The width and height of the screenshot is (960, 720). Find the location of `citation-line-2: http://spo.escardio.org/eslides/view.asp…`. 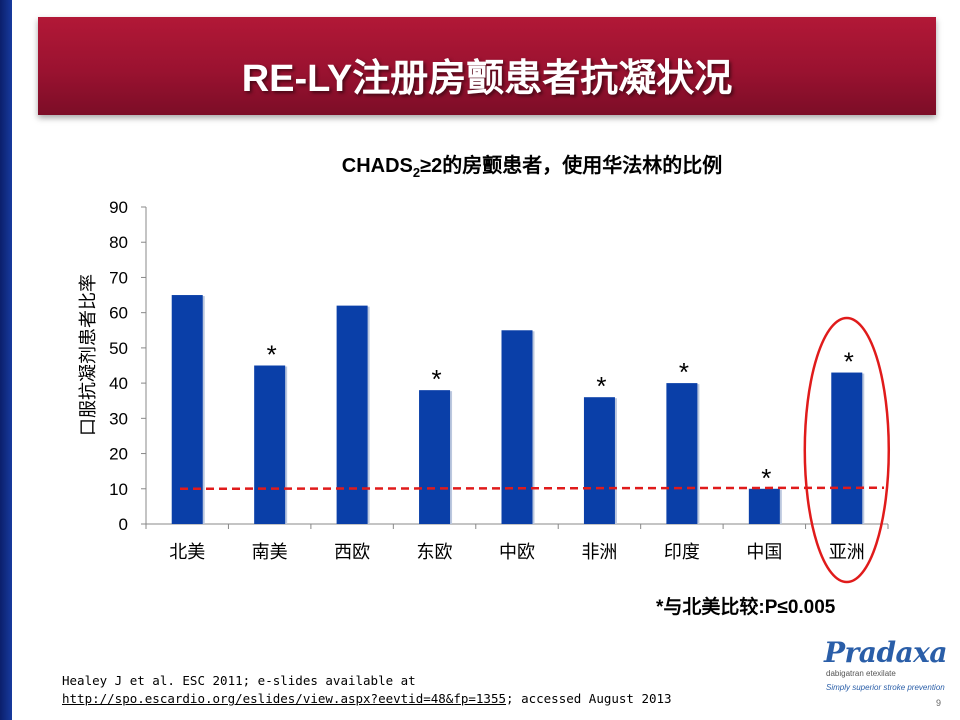

citation-line-2: http://spo.escardio.org/eslides/view.asp… is located at coordinates (367, 699).